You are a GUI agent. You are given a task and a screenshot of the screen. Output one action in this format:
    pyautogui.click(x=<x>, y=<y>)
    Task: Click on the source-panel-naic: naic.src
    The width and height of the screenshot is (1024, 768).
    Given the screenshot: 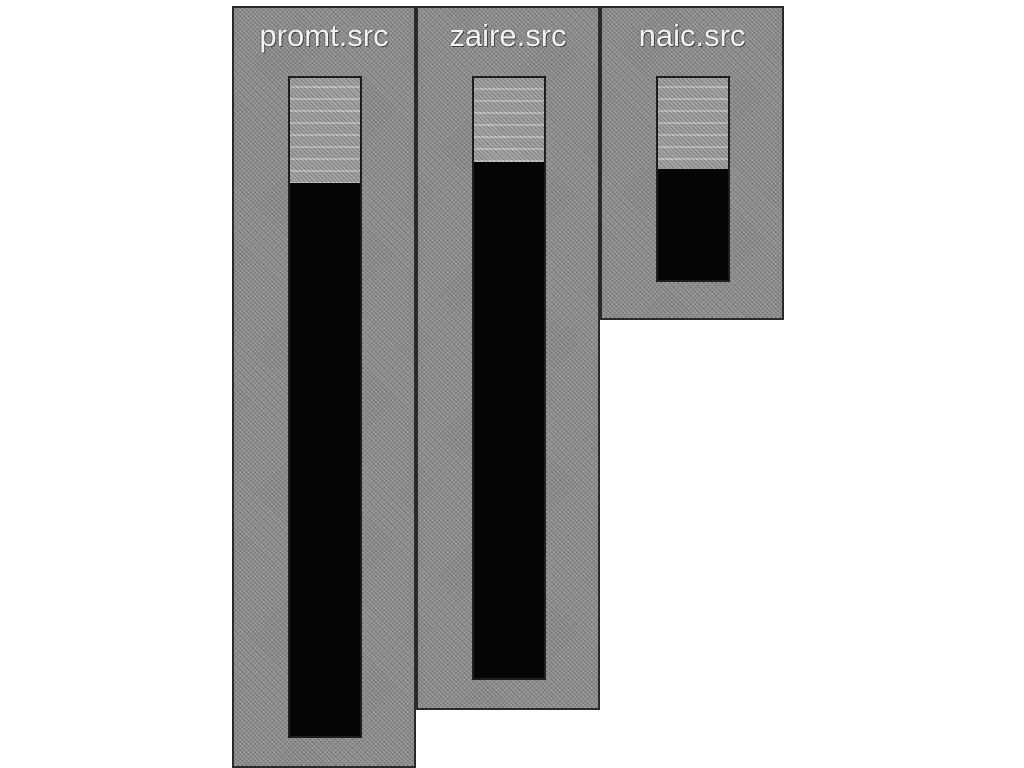 What is the action you would take?
    pyautogui.click(x=692, y=163)
    